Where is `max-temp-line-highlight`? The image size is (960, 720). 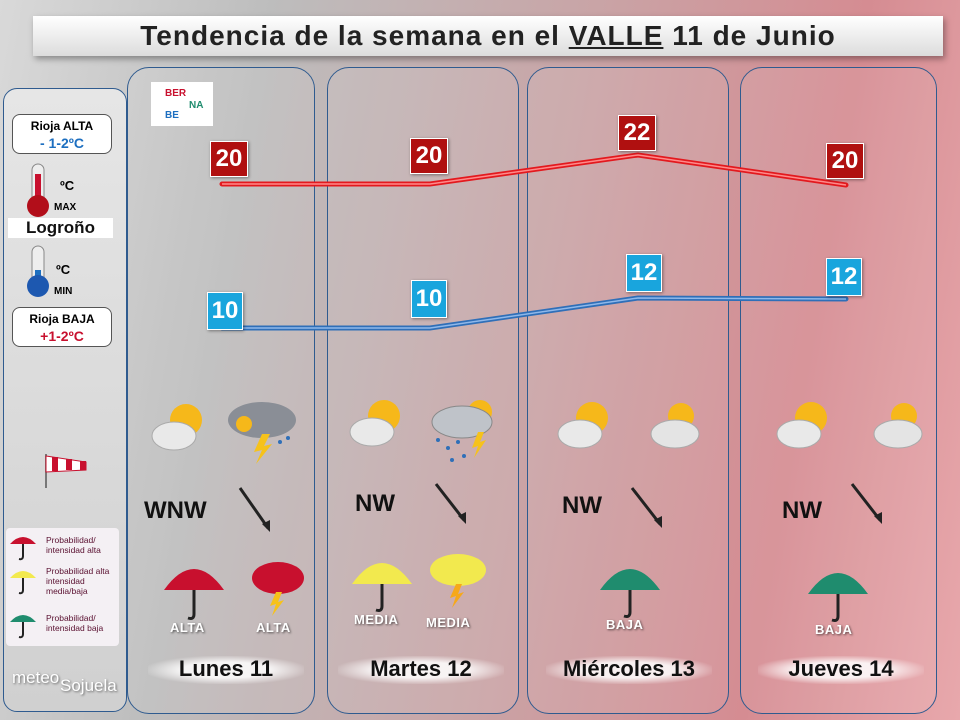
max-temp-line-highlight is located at coordinates (534, 170).